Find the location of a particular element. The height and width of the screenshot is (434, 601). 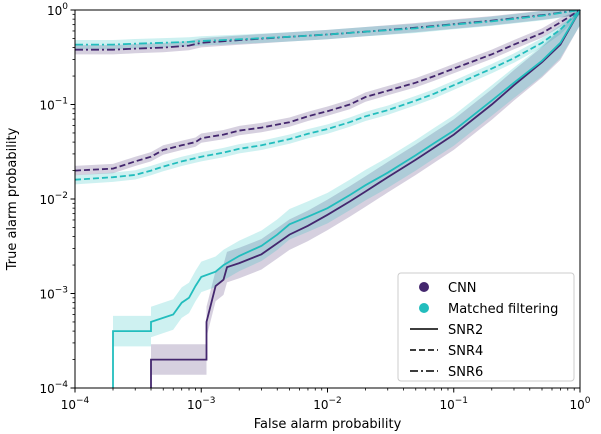

x-tick-label: 10⁻¹ is located at coordinates (453, 404).